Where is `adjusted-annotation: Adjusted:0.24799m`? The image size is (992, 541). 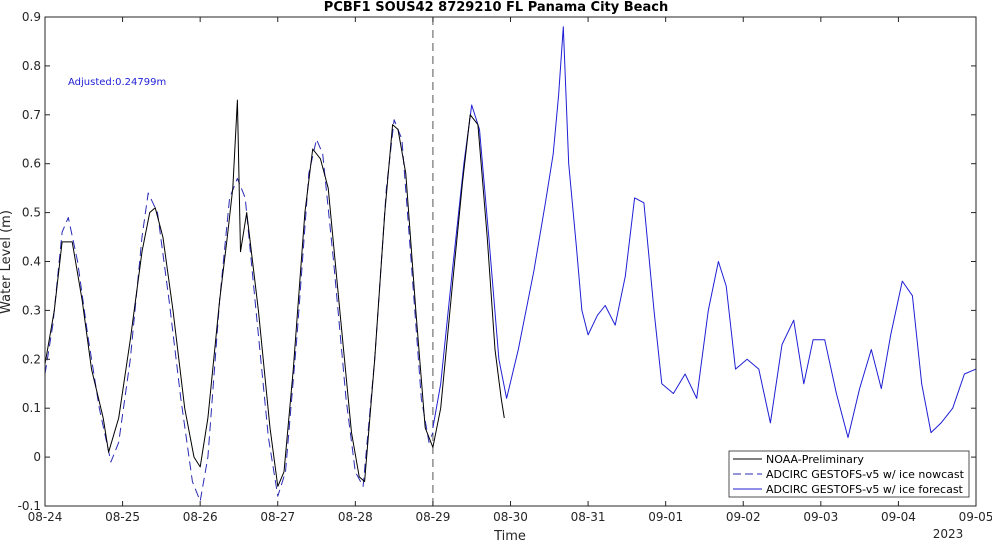
adjusted-annotation: Adjusted:0.24799m is located at coordinates (117, 82).